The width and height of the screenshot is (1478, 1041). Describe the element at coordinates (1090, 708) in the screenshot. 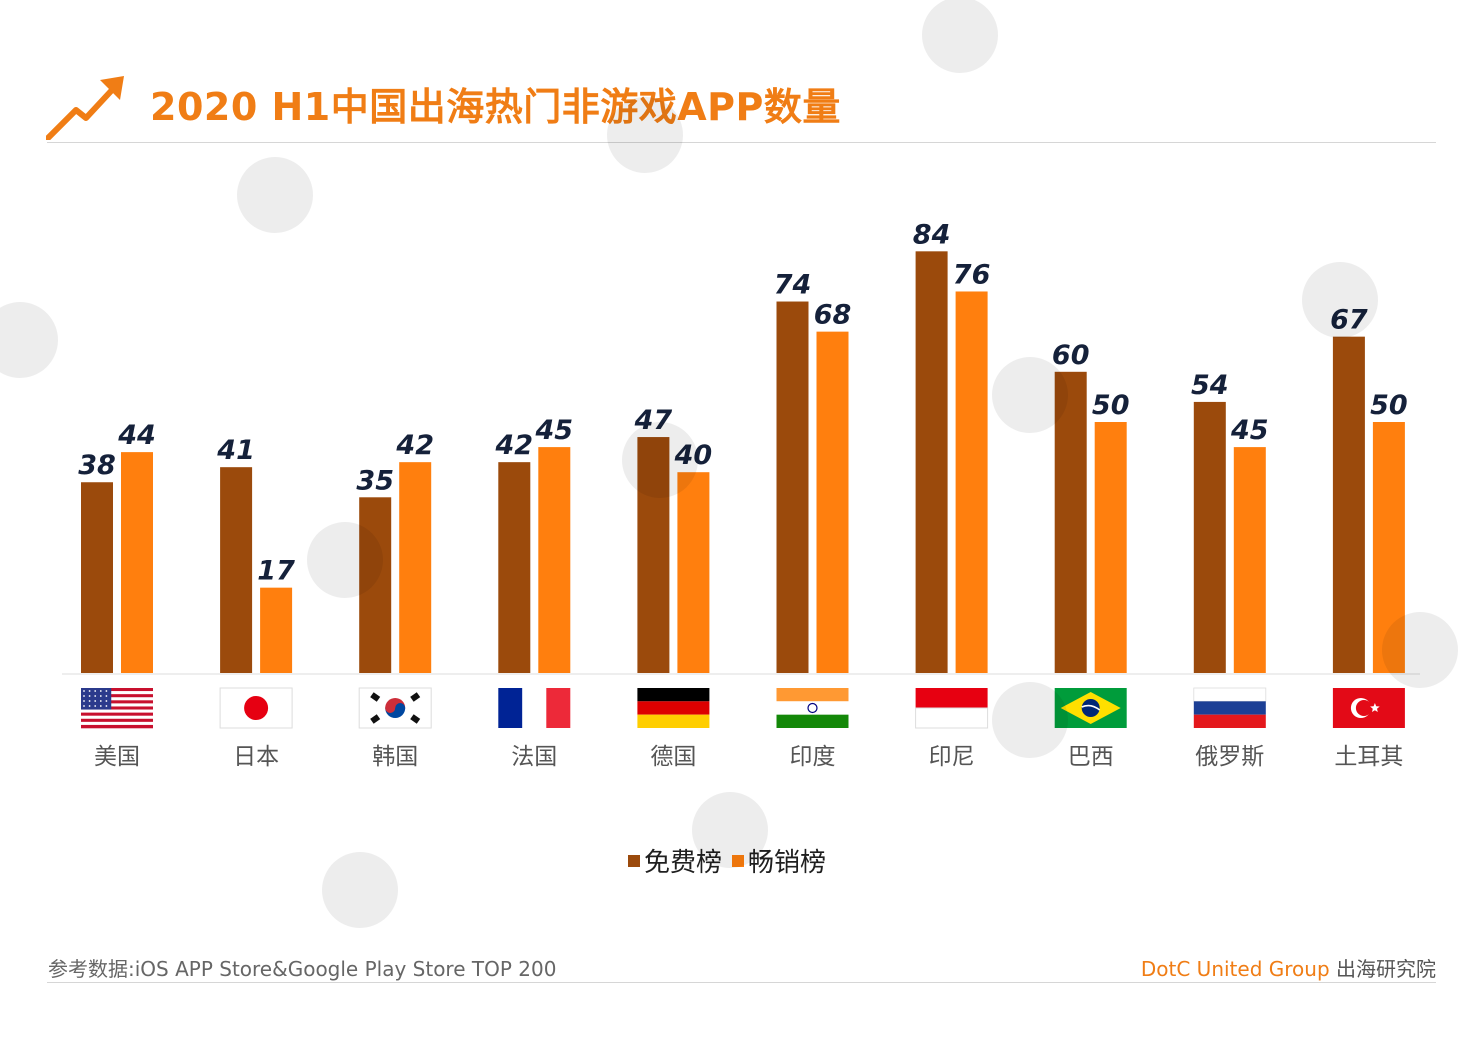

I see `brazil-flag-icon` at that location.